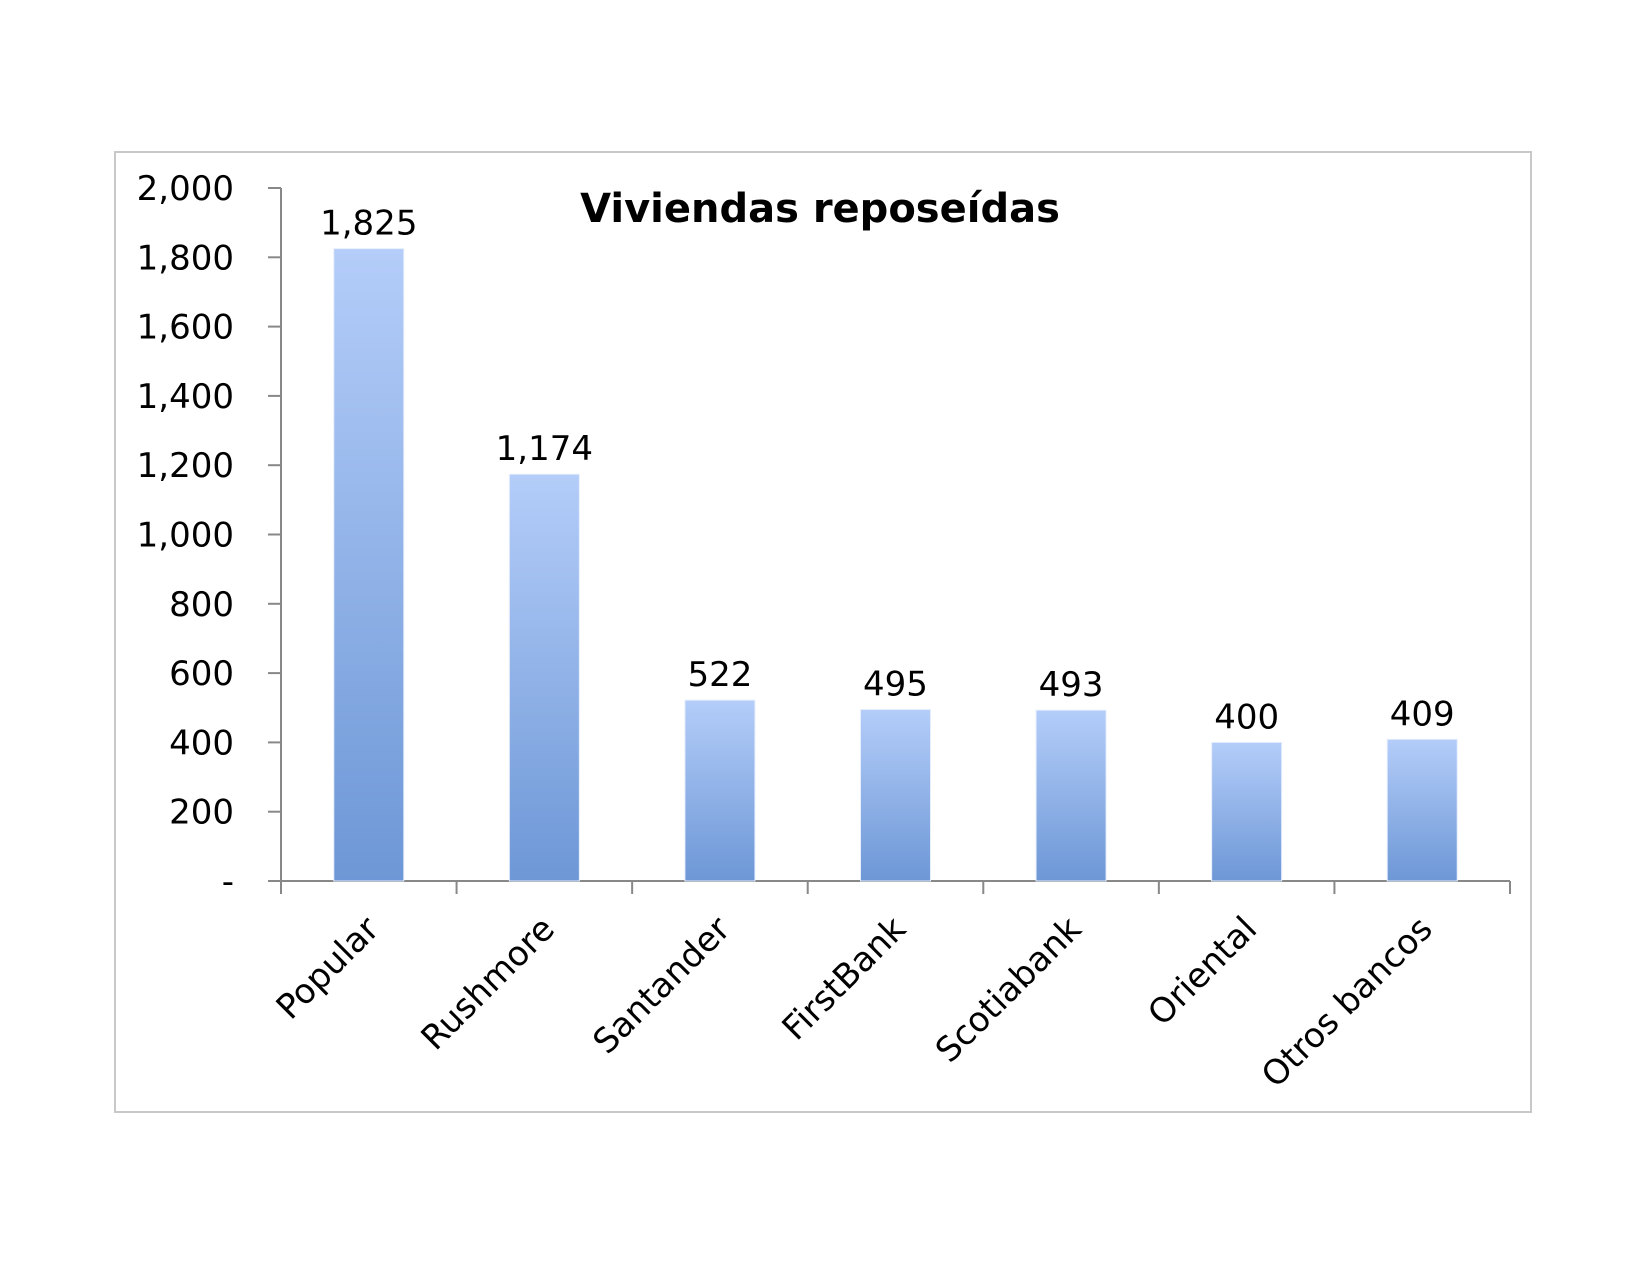  What do you see at coordinates (368, 224) in the screenshot?
I see `data-label: 1,825` at bounding box center [368, 224].